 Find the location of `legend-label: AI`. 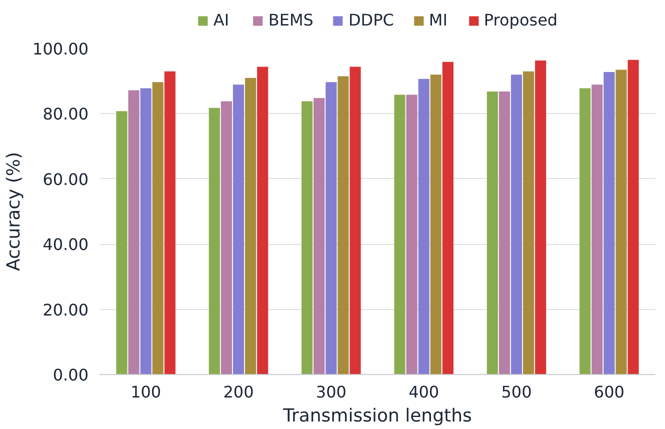

legend-label: AI is located at coordinates (221, 20).